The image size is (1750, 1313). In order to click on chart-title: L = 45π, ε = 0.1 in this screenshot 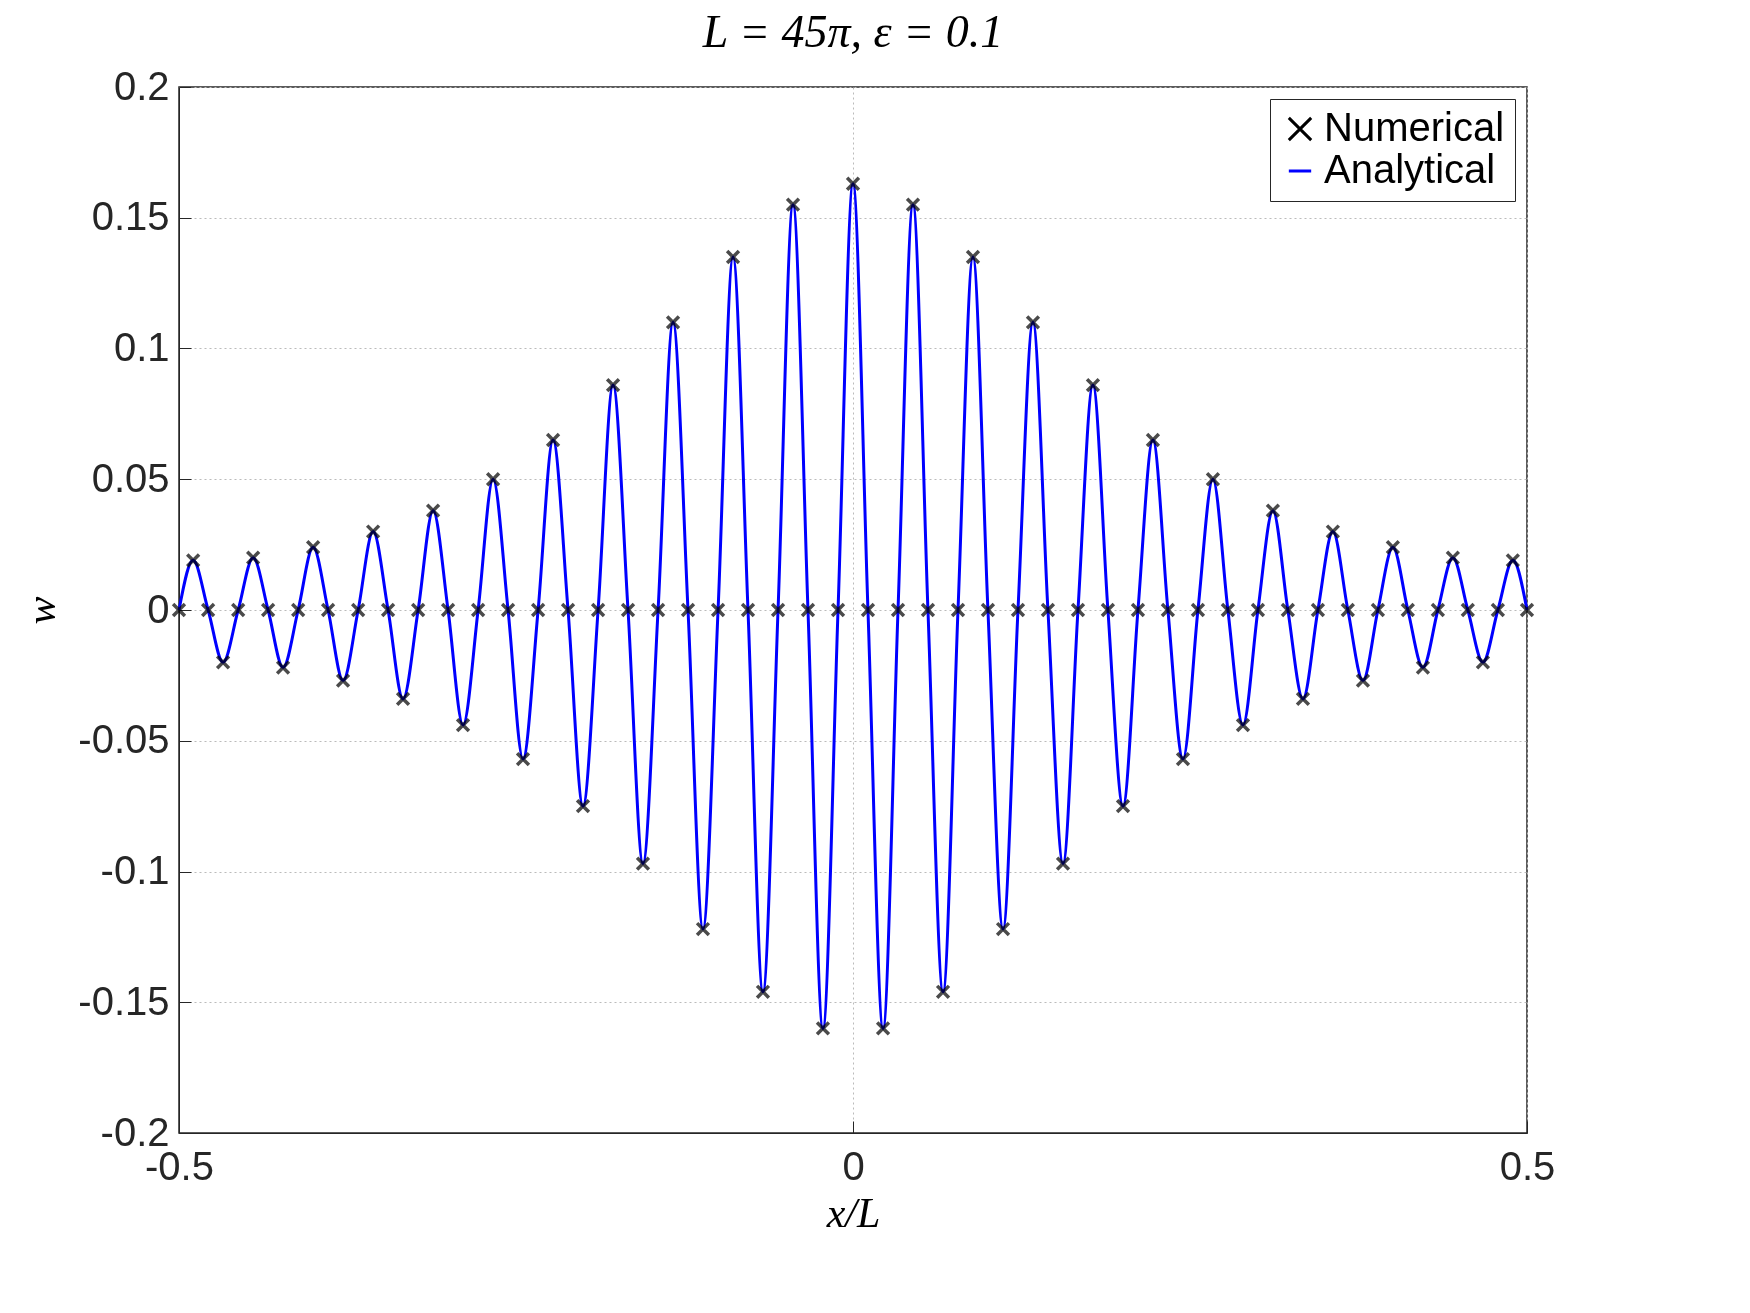, I will do `click(852, 31)`.